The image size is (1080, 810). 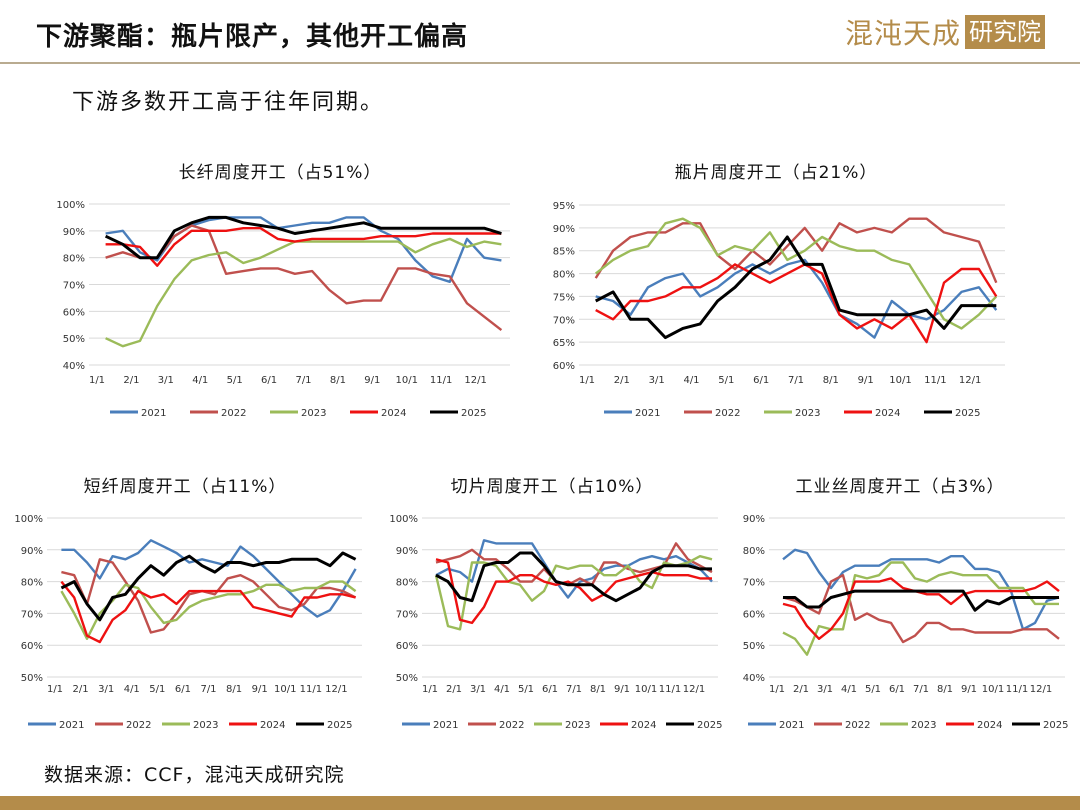 What do you see at coordinates (540, 63) in the screenshot?
I see `header-divider` at bounding box center [540, 63].